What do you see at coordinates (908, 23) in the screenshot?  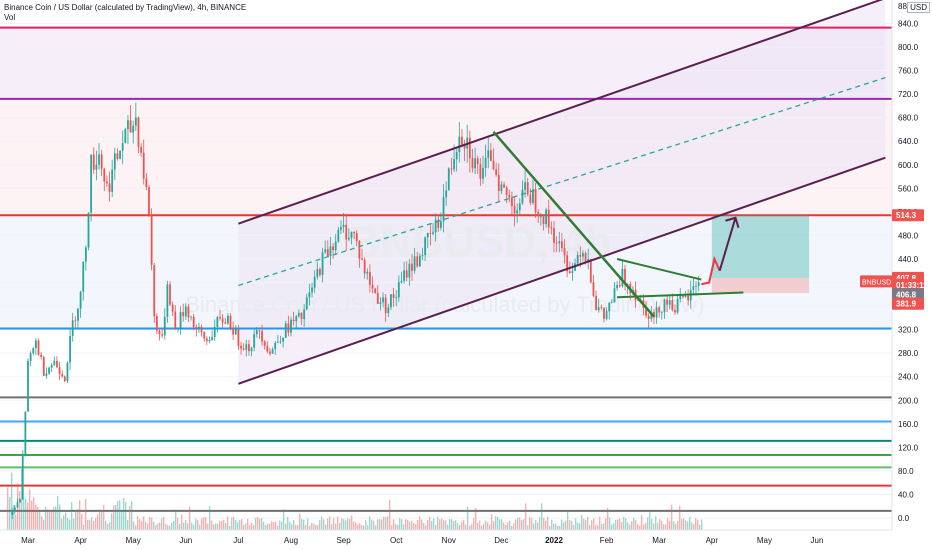 I see `price-axis-tick-label: 840.0` at bounding box center [908, 23].